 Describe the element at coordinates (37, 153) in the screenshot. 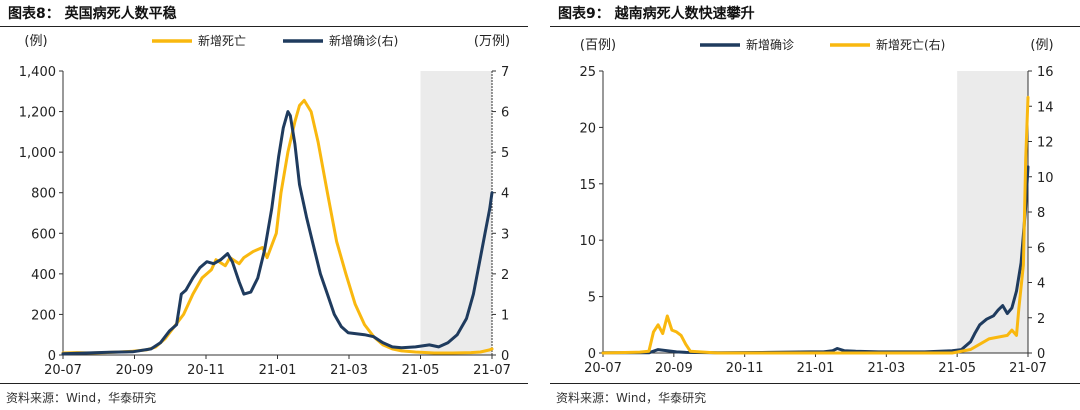

I see `left-tick-label: 1,000` at that location.